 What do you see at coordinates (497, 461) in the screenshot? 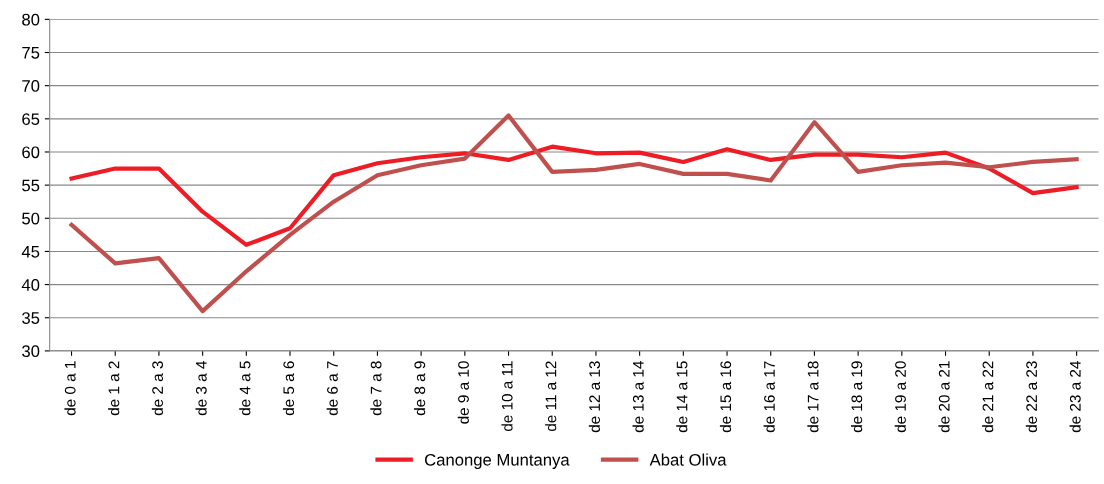
I see `legend-label: Canonge Muntanya` at bounding box center [497, 461].